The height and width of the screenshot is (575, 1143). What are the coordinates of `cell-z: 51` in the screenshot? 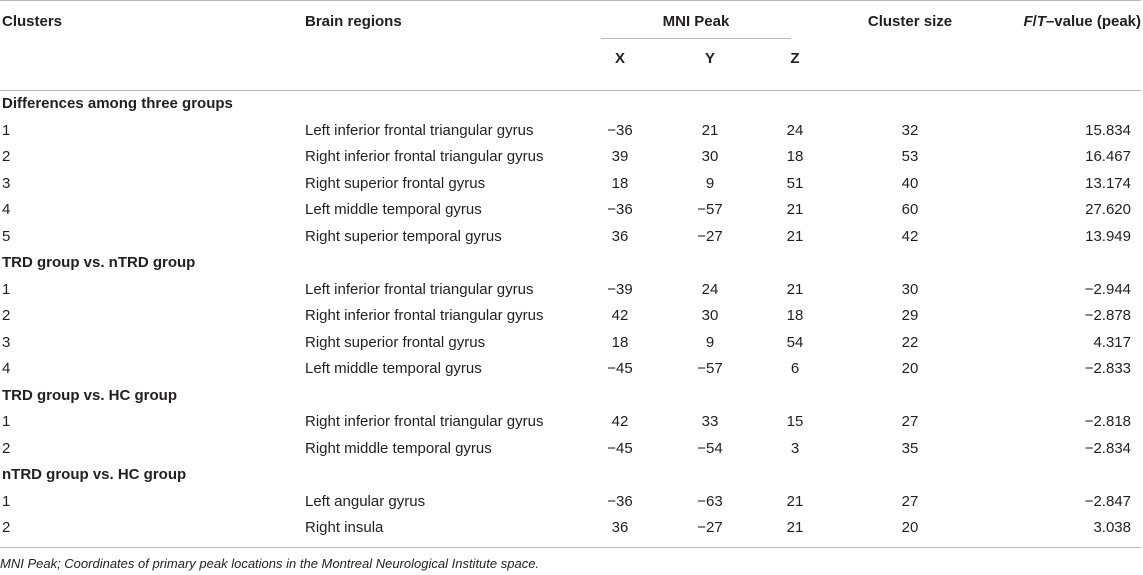 It's located at (795, 183).